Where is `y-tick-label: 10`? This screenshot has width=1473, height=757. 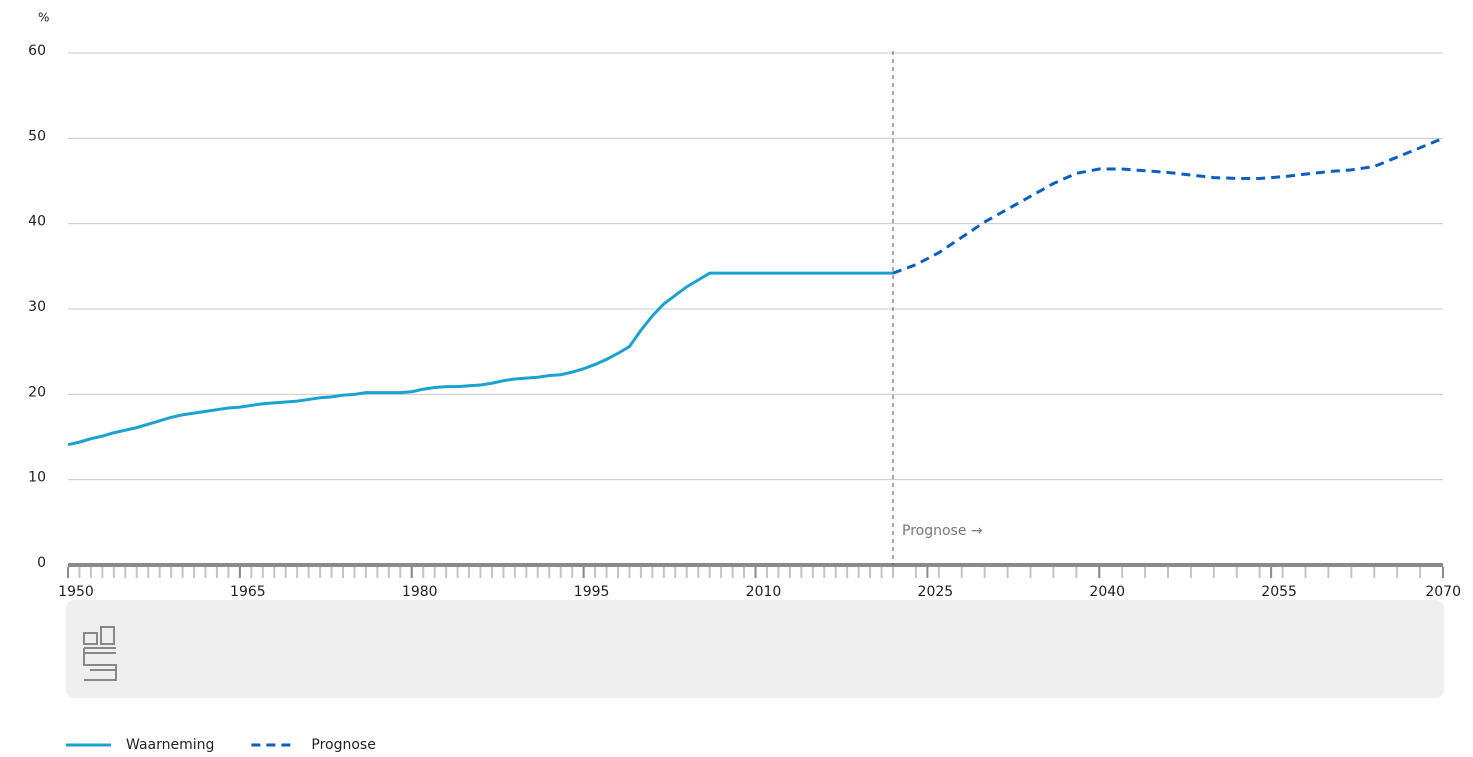
y-tick-label: 10 is located at coordinates (37, 478).